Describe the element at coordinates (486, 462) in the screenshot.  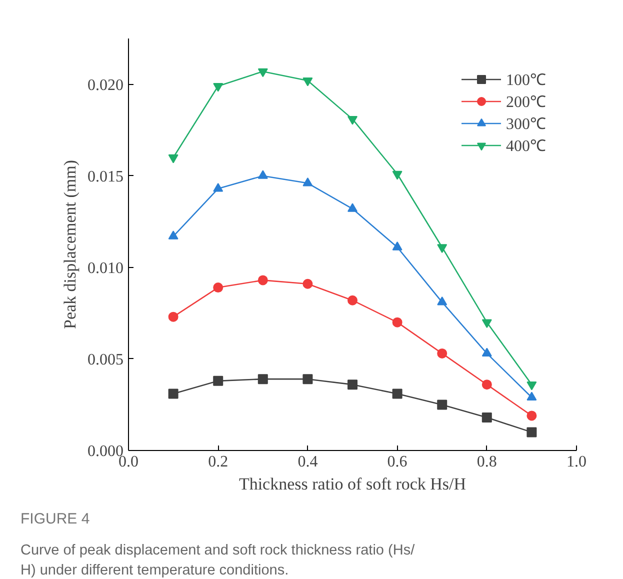
I see `x-tick-label: 0.8` at that location.